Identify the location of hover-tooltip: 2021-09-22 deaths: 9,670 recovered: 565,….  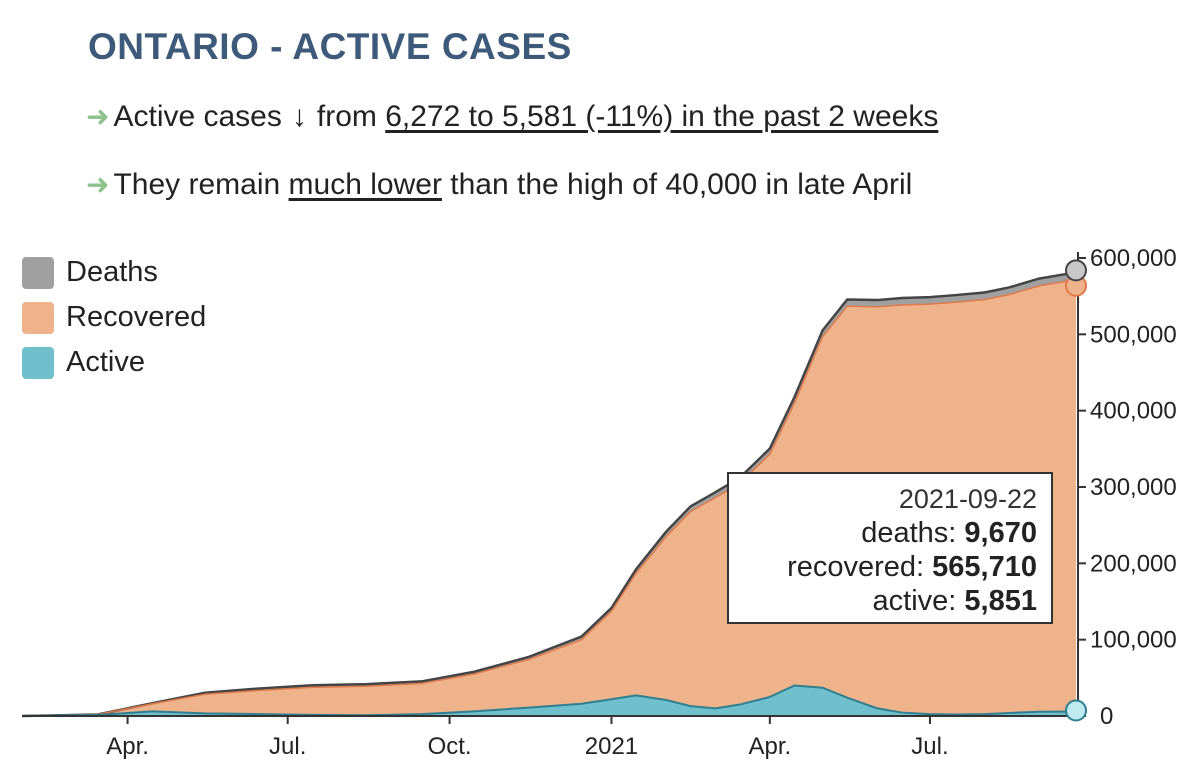
(890, 548).